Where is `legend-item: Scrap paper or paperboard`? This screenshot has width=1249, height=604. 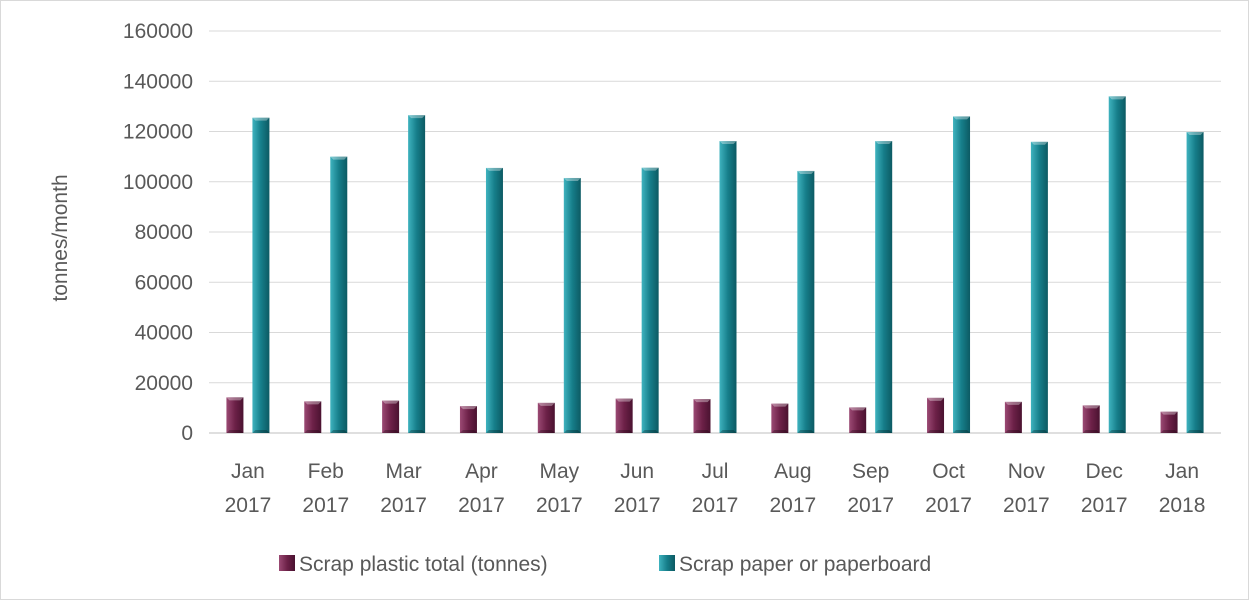 legend-item: Scrap paper or paperboard is located at coordinates (795, 564).